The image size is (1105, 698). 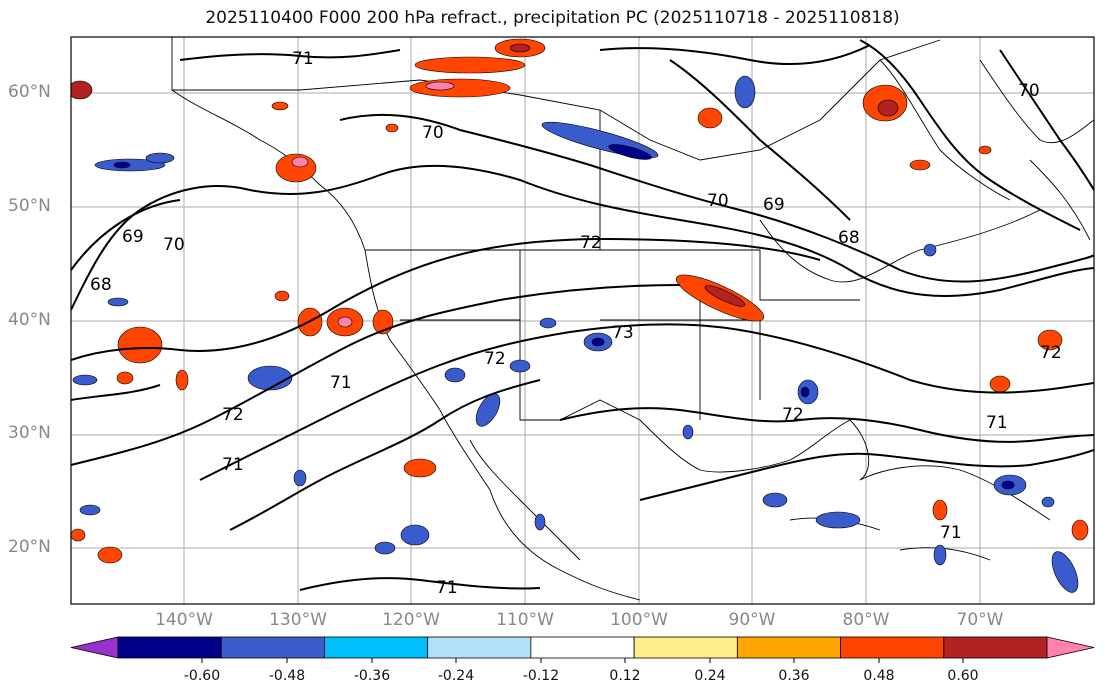 What do you see at coordinates (456, 676) in the screenshot?
I see `colorbar-label: -0.24` at bounding box center [456, 676].